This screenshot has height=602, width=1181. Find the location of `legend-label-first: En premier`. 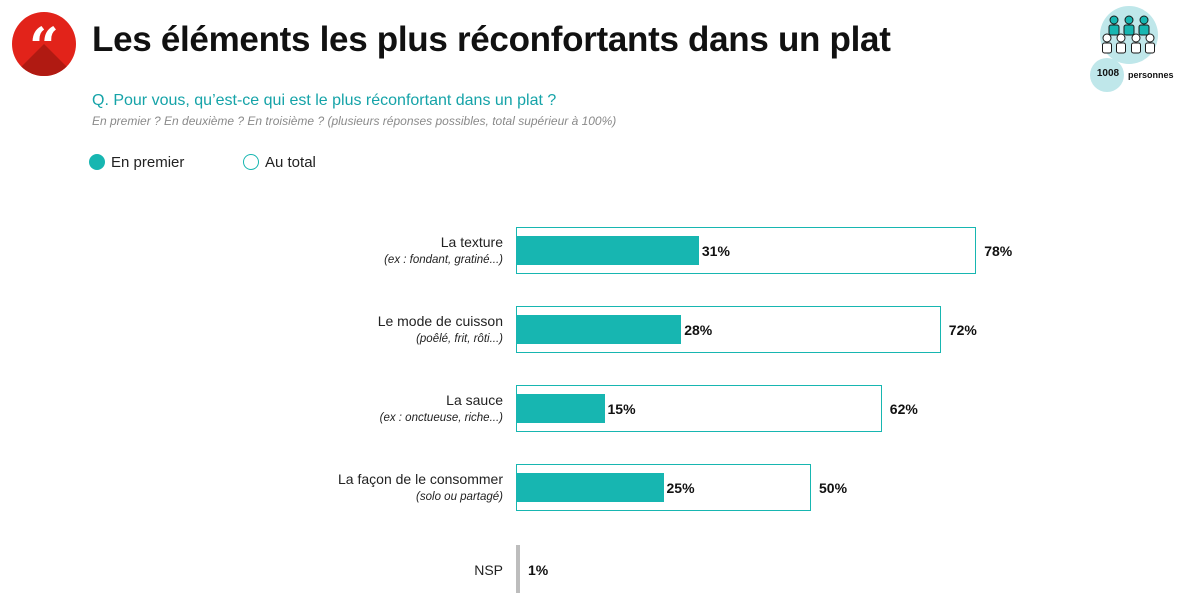

legend-label-first: En premier is located at coordinates (148, 162).